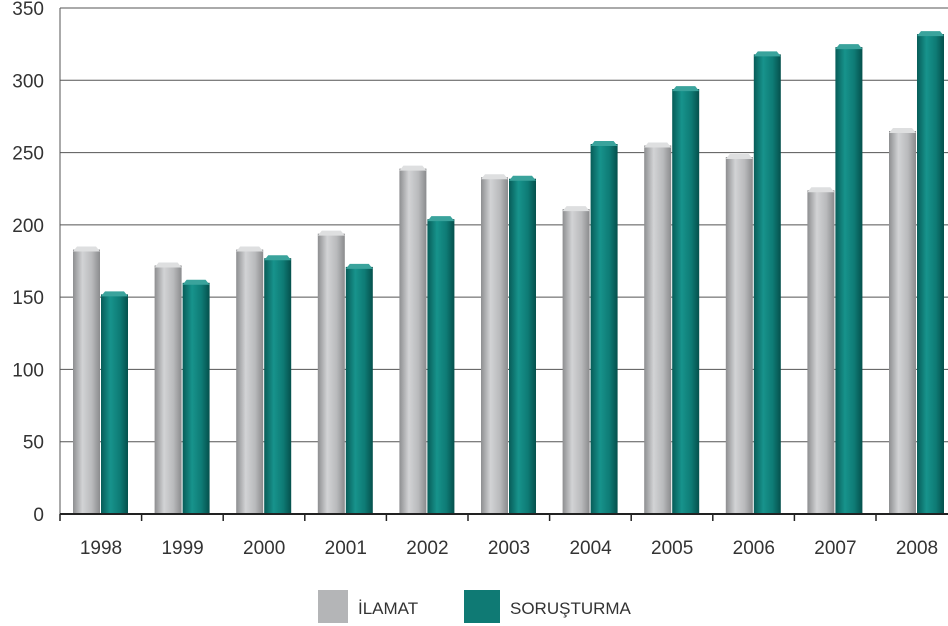 The width and height of the screenshot is (948, 626). What do you see at coordinates (590, 548) in the screenshot?
I see `x-tick-label: 2004` at bounding box center [590, 548].